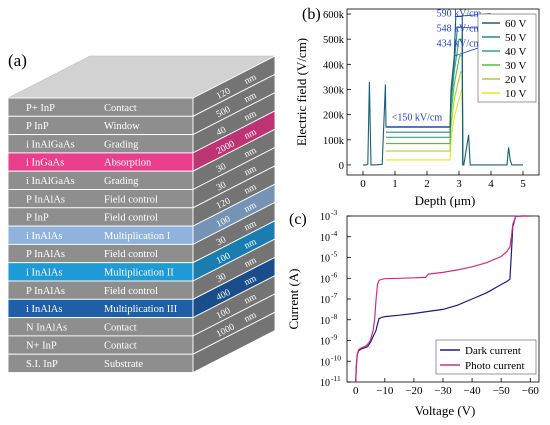 This screenshot has height=425, width=550. I want to click on iv-y-axis-label: Current (A), so click(293, 298).